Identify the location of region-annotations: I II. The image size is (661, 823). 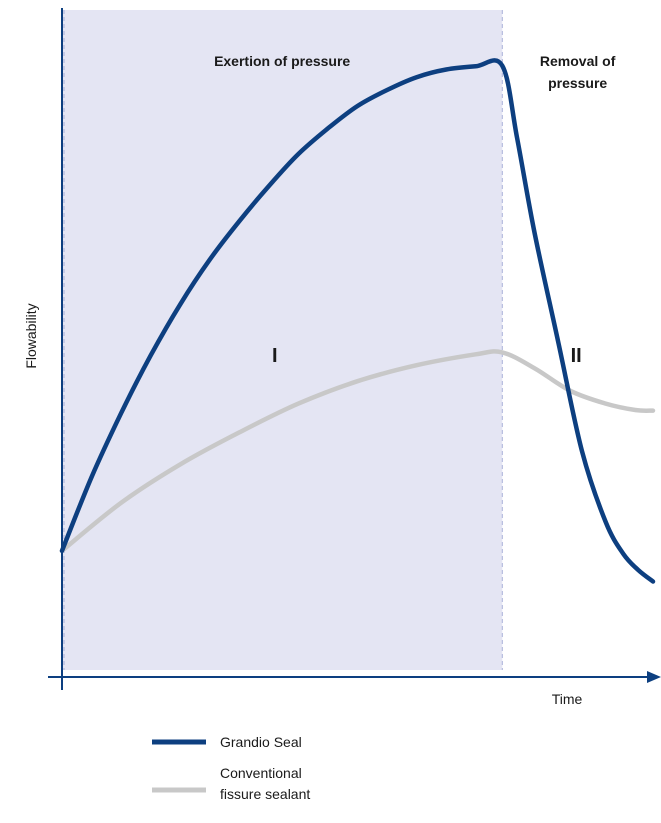
(427, 356).